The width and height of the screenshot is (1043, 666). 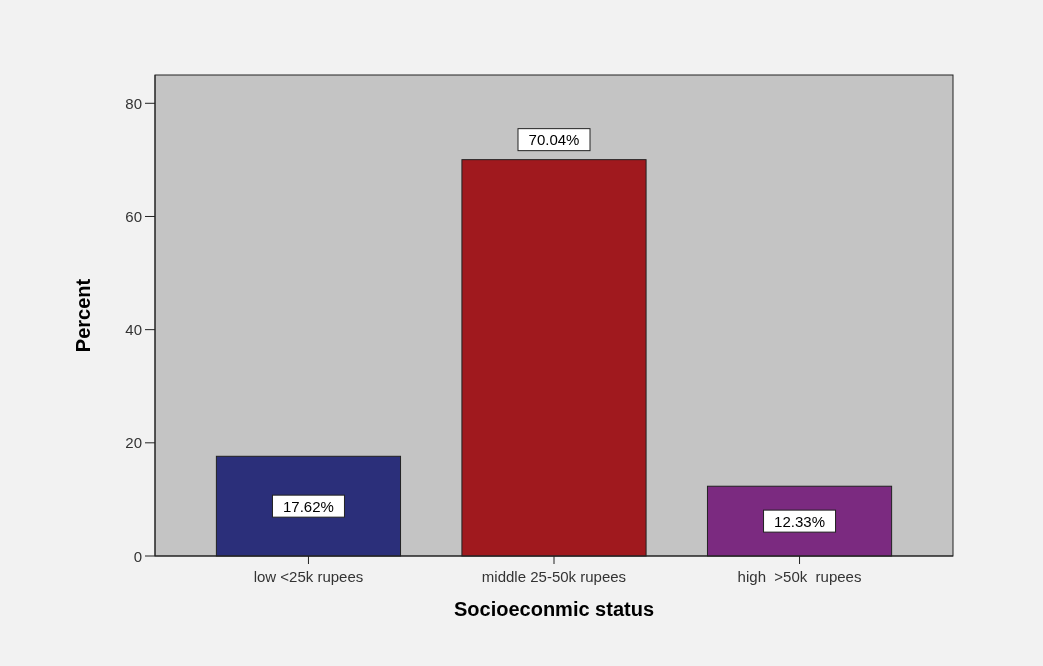 I want to click on data-label: 12.33%, so click(x=799, y=521).